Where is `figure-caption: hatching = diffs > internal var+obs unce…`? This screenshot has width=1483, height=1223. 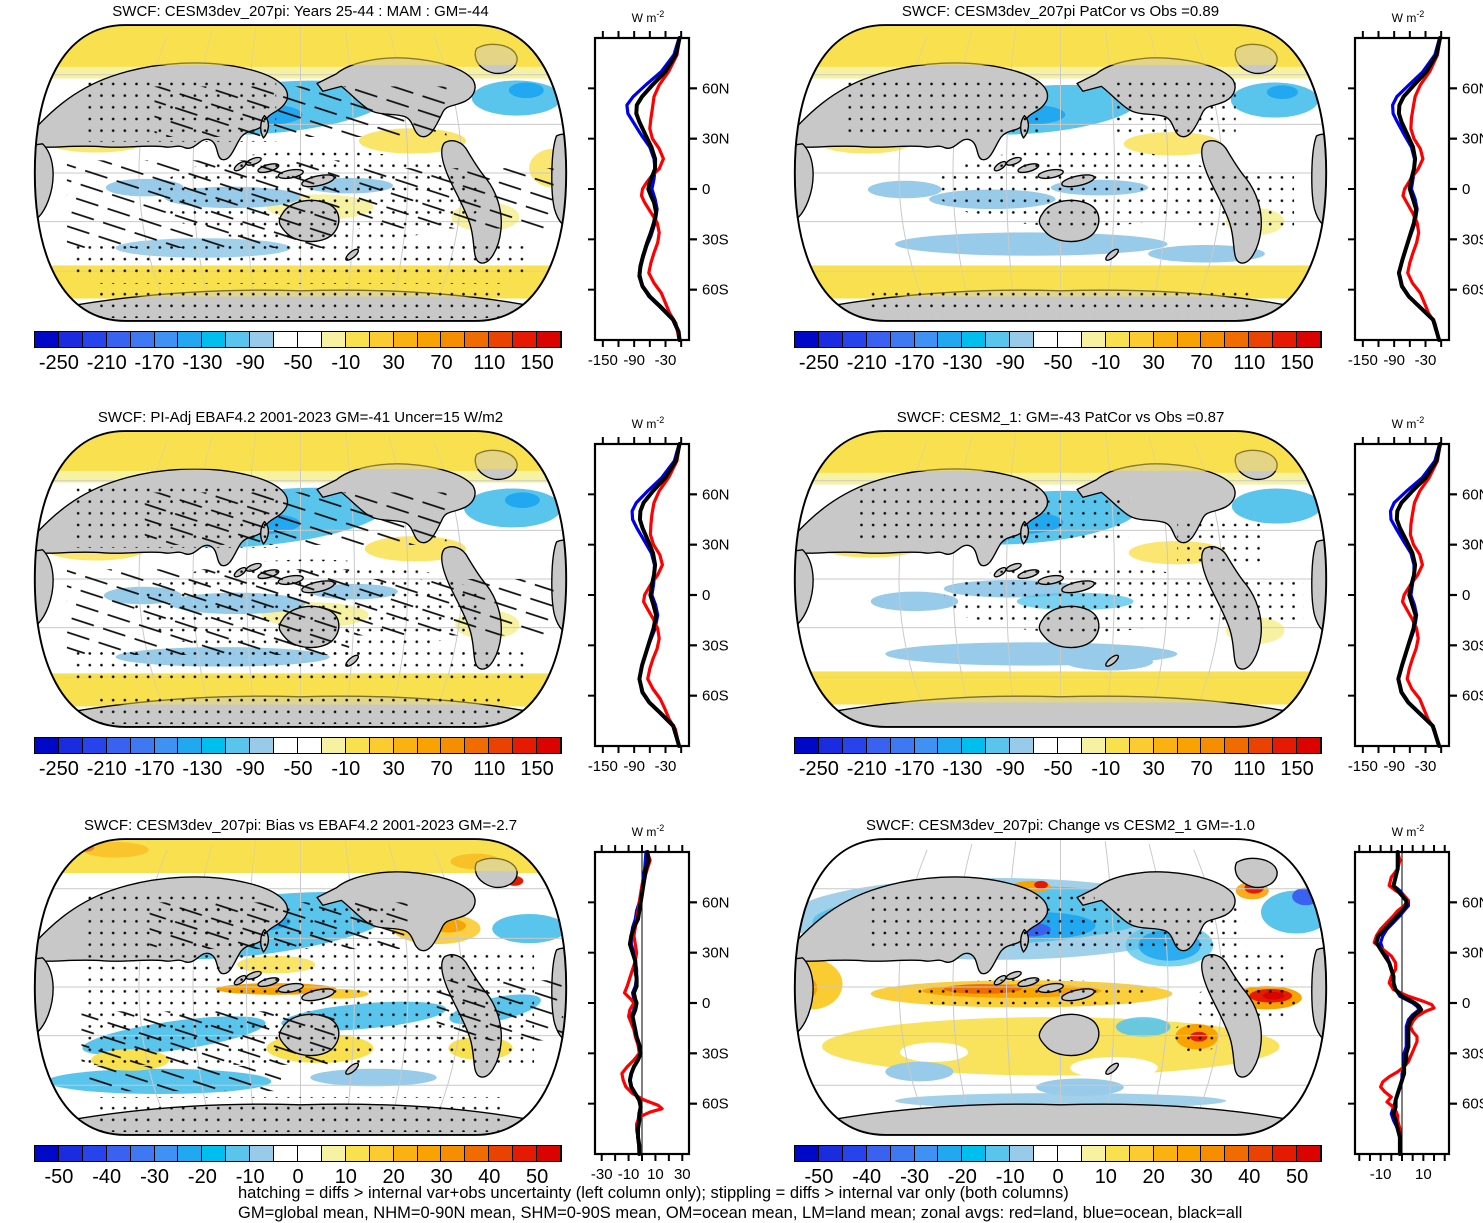 figure-caption: hatching = diffs > internal var+obs unce… is located at coordinates (740, 1203).